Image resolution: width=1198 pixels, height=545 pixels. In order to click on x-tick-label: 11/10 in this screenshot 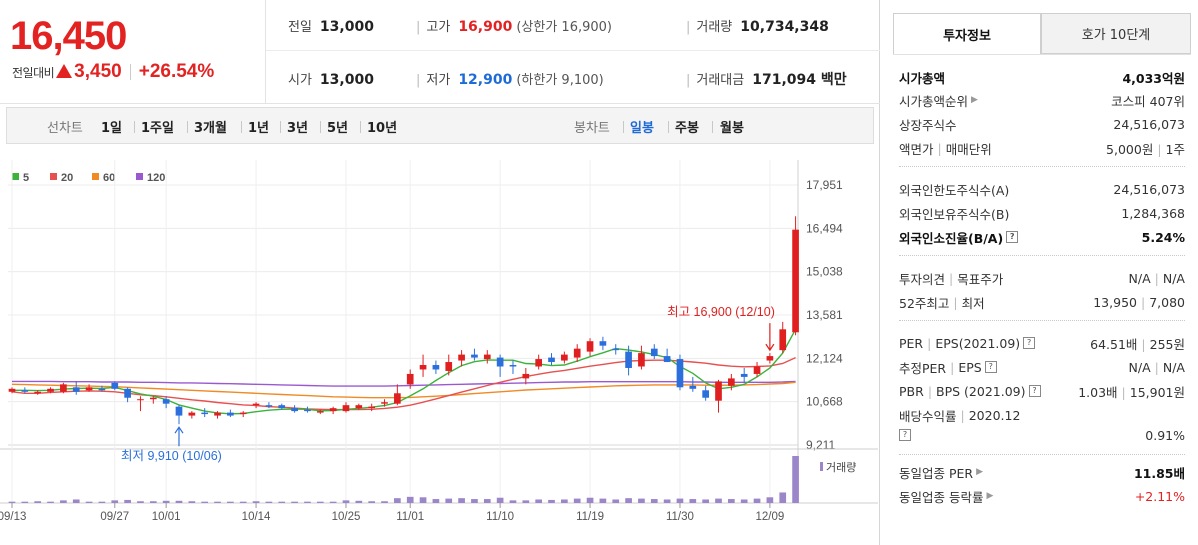, I will do `click(500, 517)`.